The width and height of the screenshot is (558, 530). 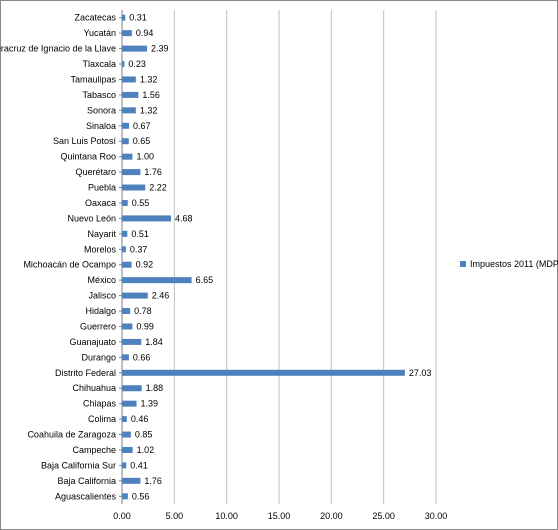 I want to click on category-label: Aguascalientes, so click(x=86, y=496).